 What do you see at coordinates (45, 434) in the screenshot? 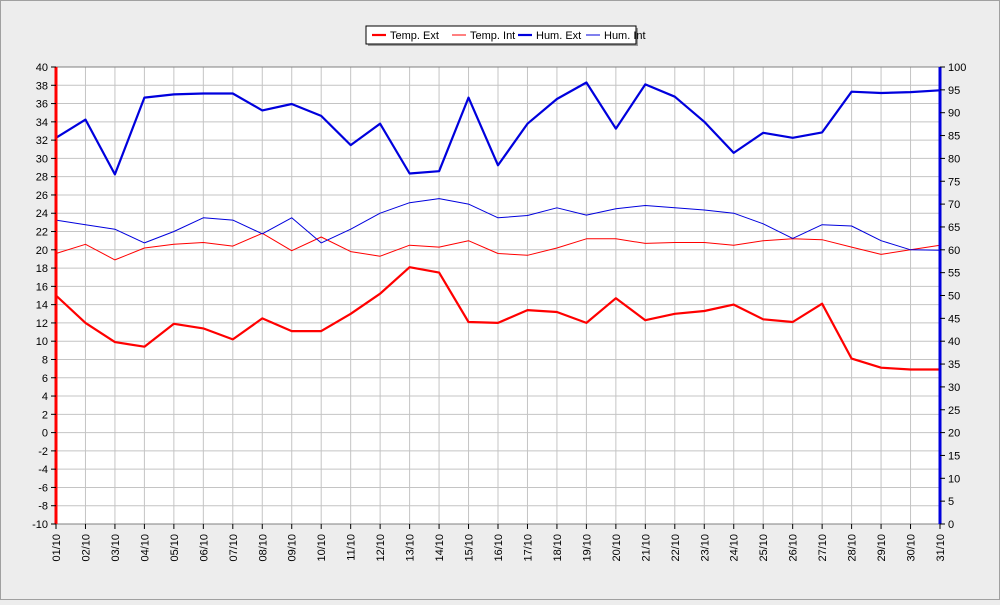
I see `y-left-tick-label: 0` at bounding box center [45, 434].